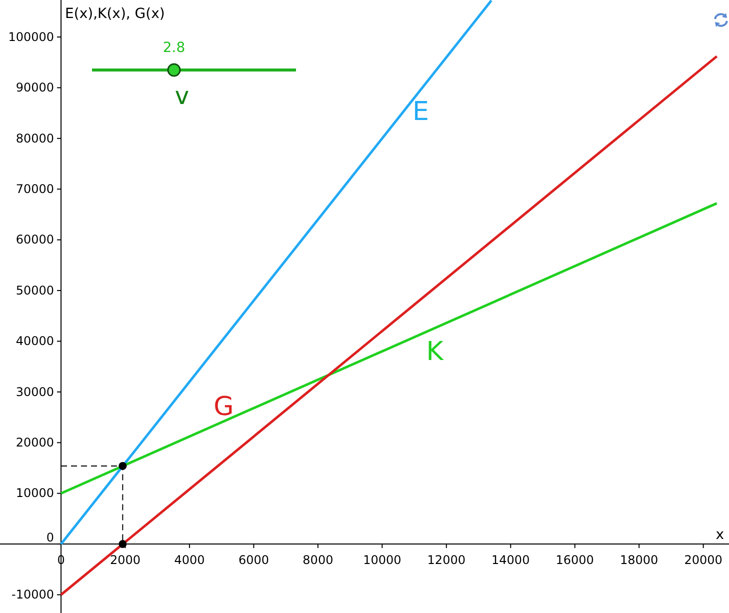  Describe the element at coordinates (31, 37) in the screenshot. I see `y-tick-label: 100000` at that location.